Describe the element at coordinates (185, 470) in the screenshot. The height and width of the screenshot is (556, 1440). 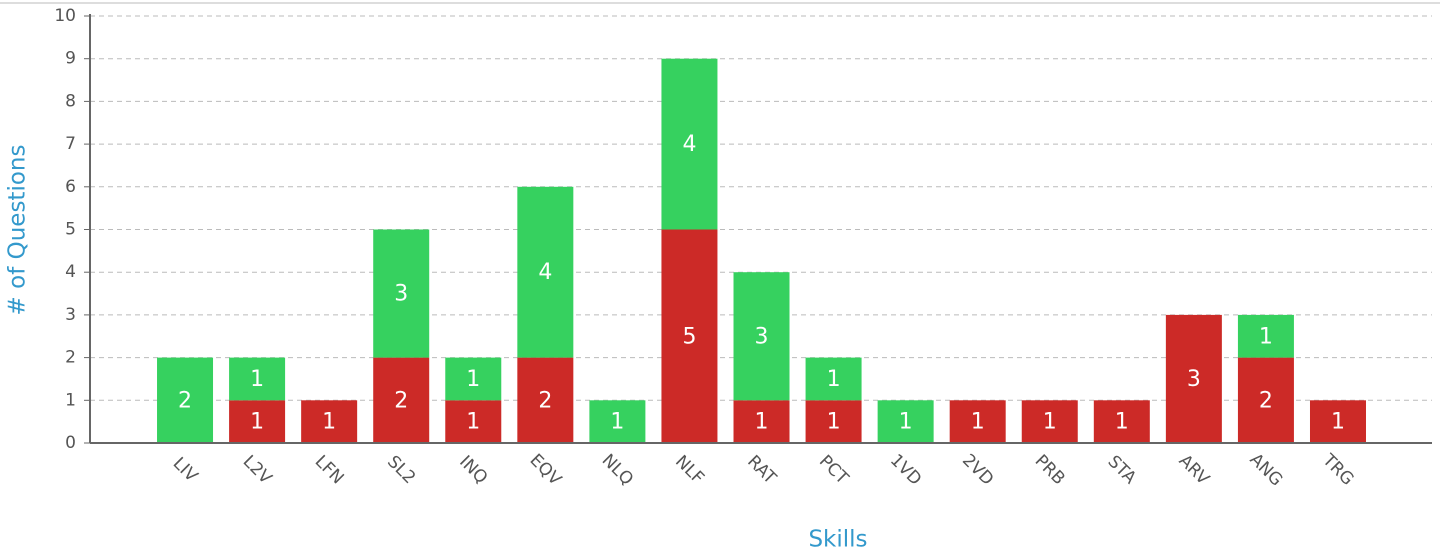
I see `x-tick-label: LIV` at that location.